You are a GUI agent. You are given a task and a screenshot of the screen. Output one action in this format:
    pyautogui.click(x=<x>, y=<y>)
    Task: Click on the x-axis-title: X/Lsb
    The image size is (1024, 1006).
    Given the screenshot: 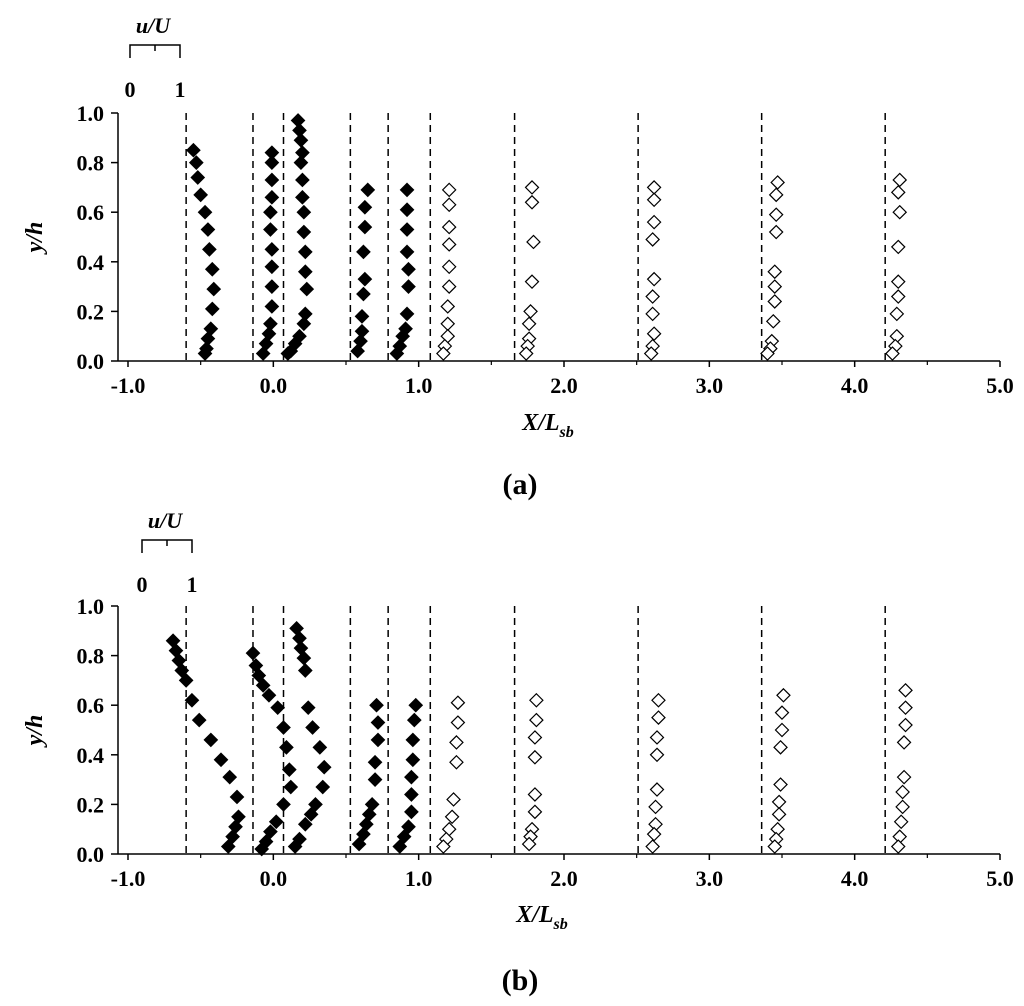 What is the action you would take?
    pyautogui.click(x=547, y=425)
    